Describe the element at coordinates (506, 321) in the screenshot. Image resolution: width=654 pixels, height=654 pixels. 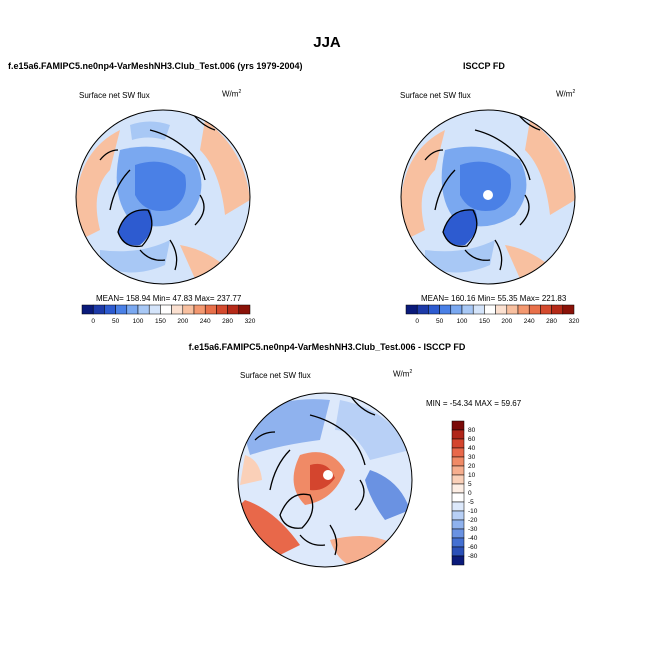
I see `right-colorbar-tick-label: 200` at that location.